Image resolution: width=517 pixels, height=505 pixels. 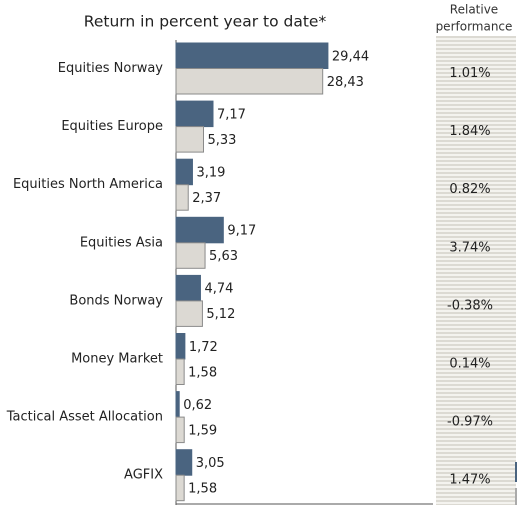 I want to click on value-label: 0,62, so click(x=197, y=405).